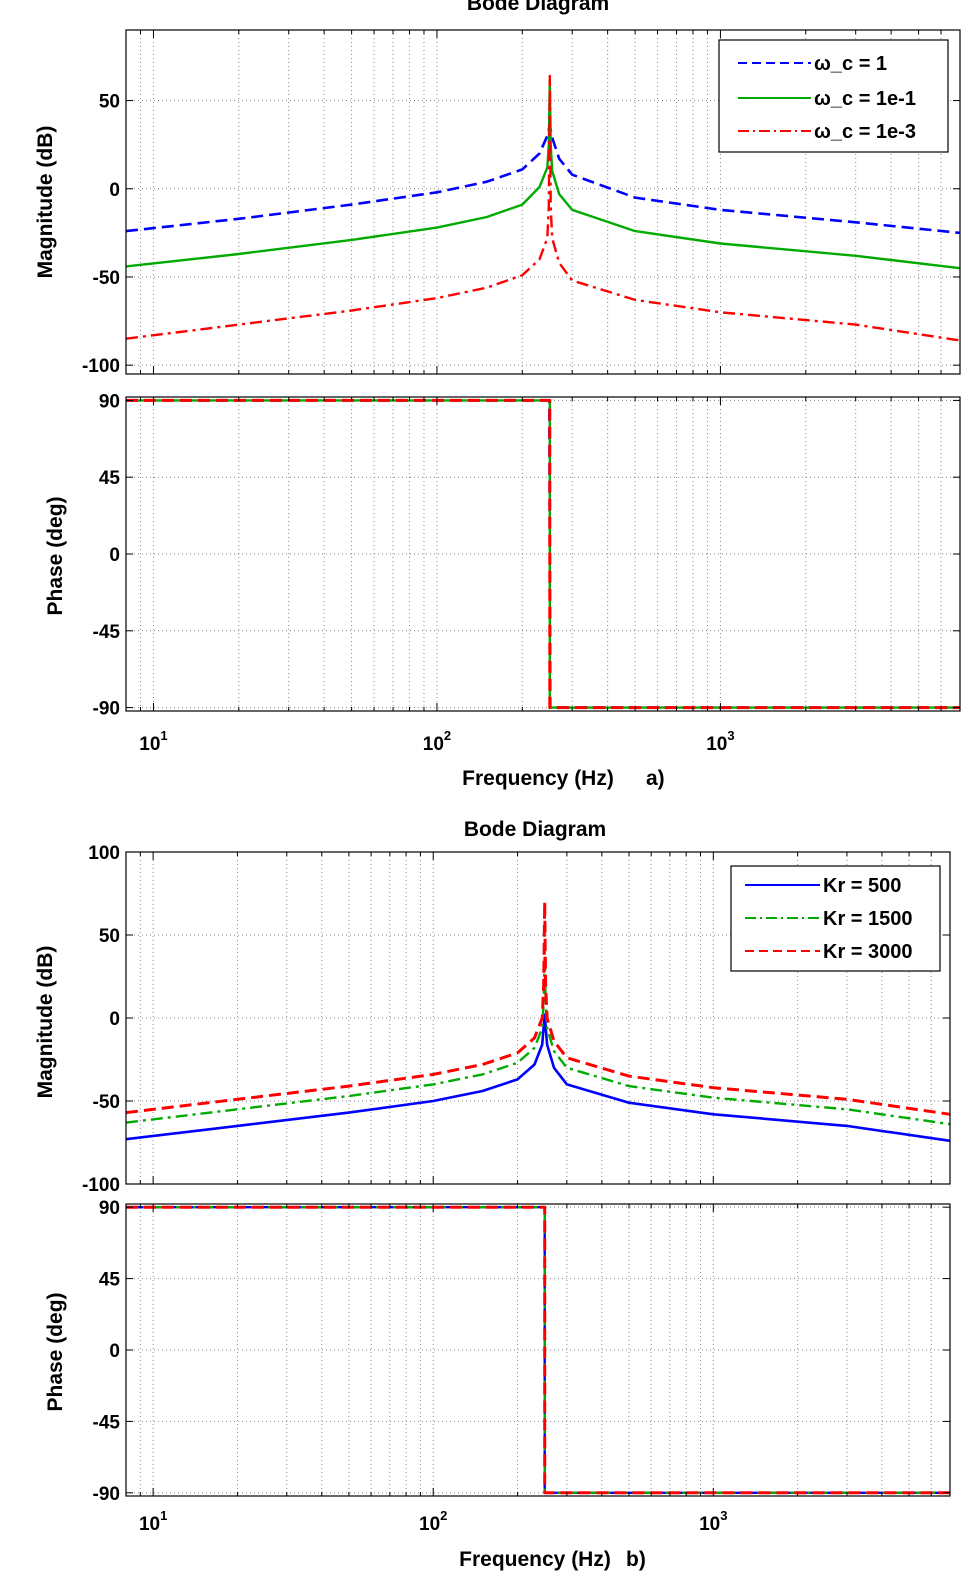 The image size is (974, 1571). I want to click on frequency-xticks-b: 10¹ 10² 10³, so click(433, 1521).